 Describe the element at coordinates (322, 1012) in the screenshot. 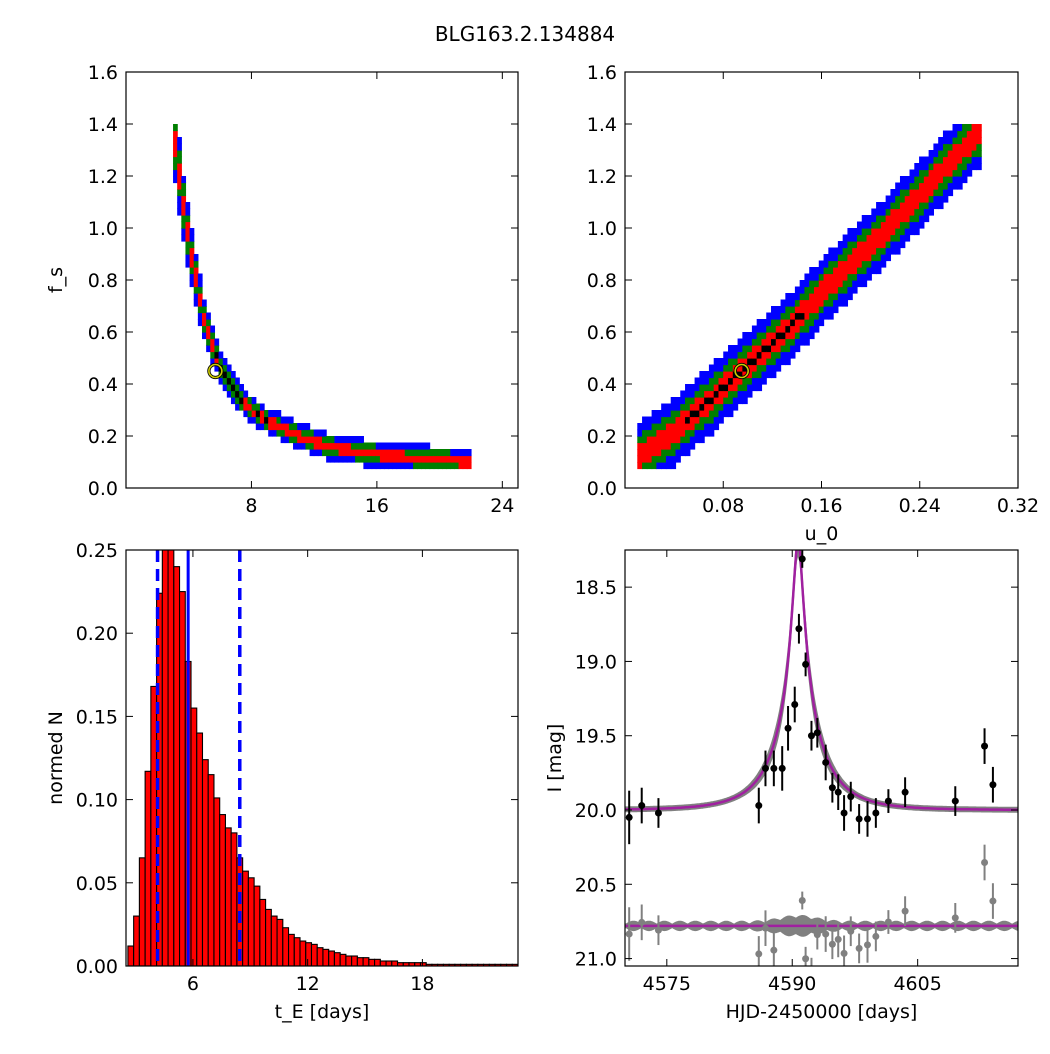

I see `tE-histogram-panel-xlabel: t_E [days]` at that location.